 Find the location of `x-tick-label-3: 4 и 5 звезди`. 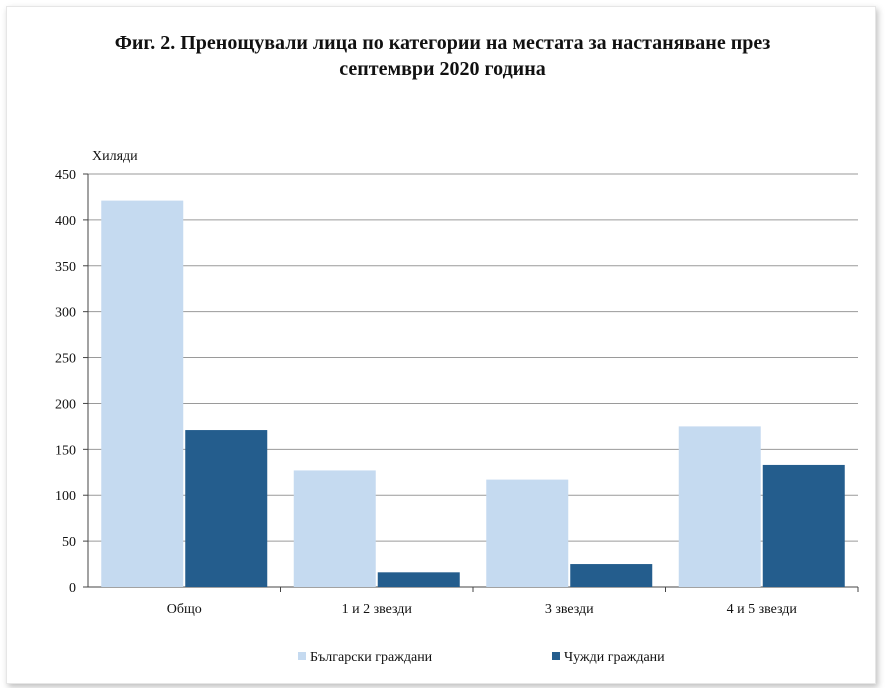

x-tick-label-3: 4 и 5 звезди is located at coordinates (762, 609).